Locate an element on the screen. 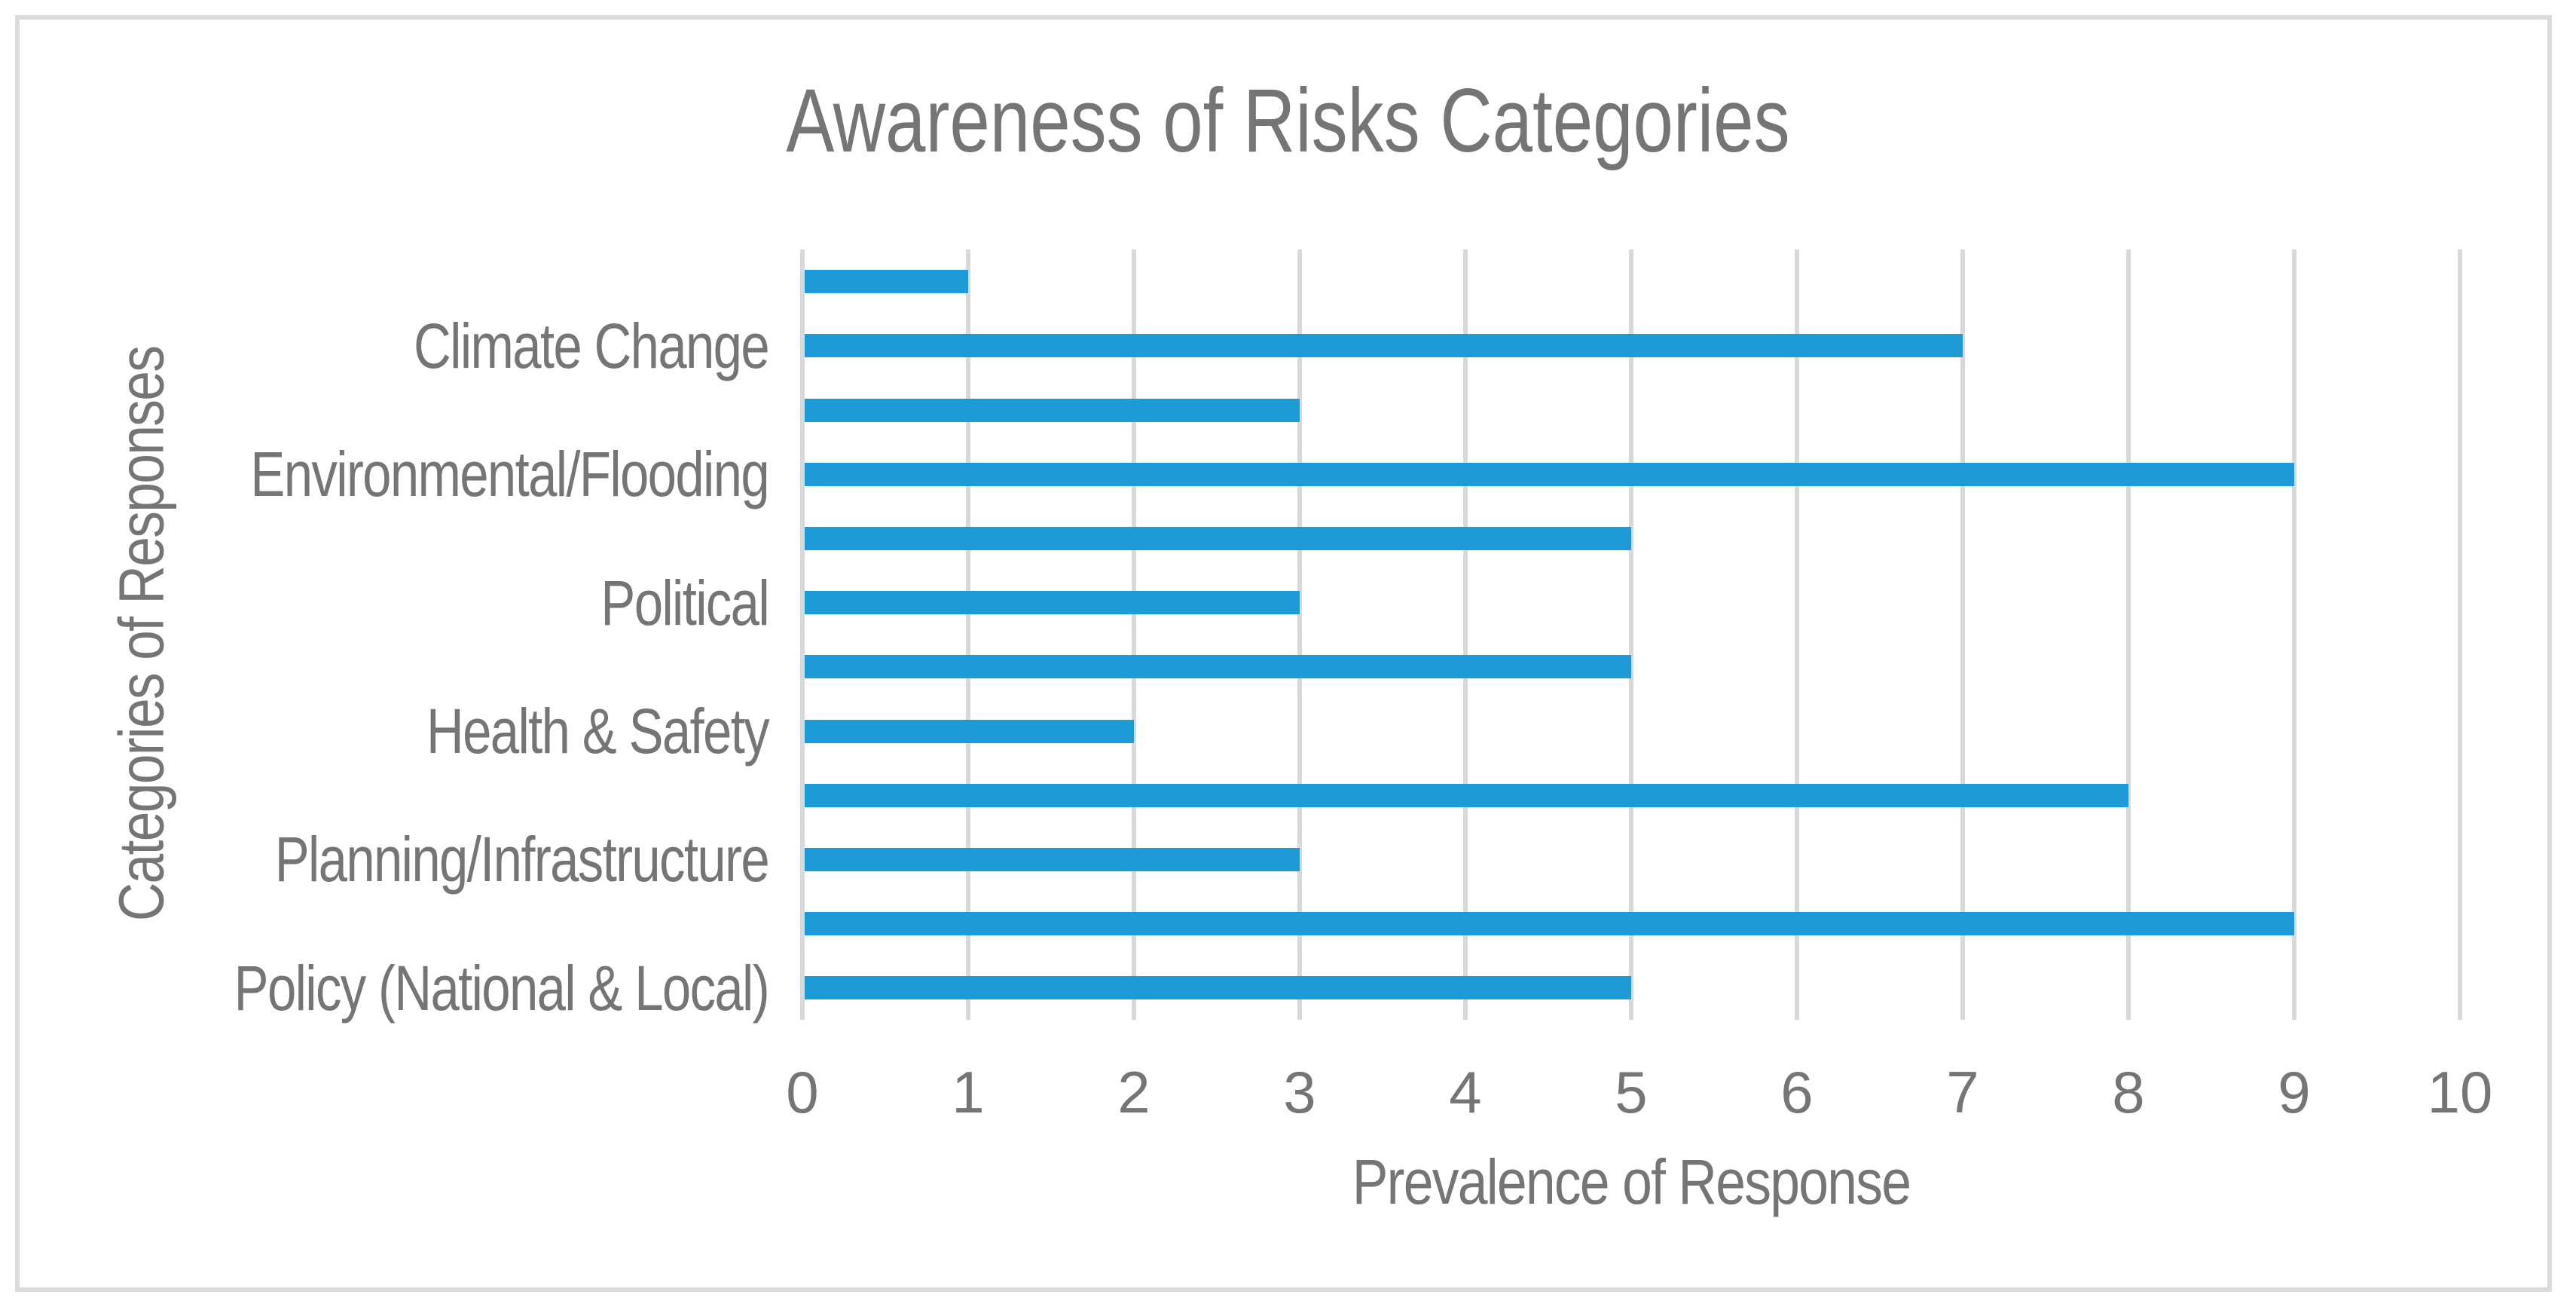 Image resolution: width=2576 pixels, height=1316 pixels. x-tick-label: 10 is located at coordinates (2460, 1092).